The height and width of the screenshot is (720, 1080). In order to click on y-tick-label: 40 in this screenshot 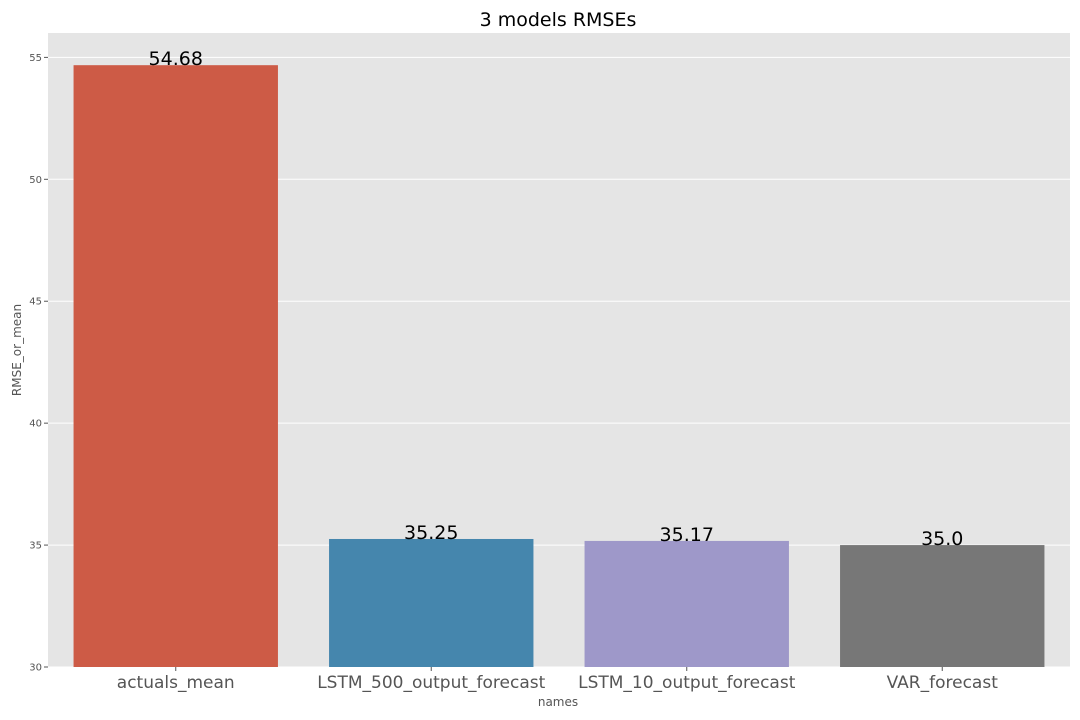, I will do `click(35, 424)`.